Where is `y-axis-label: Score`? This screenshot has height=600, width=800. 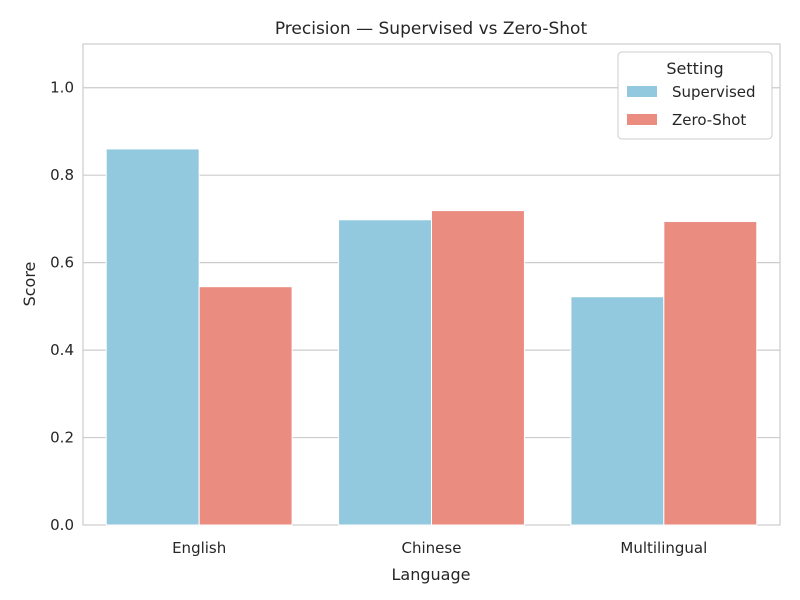
y-axis-label: Score is located at coordinates (29, 284).